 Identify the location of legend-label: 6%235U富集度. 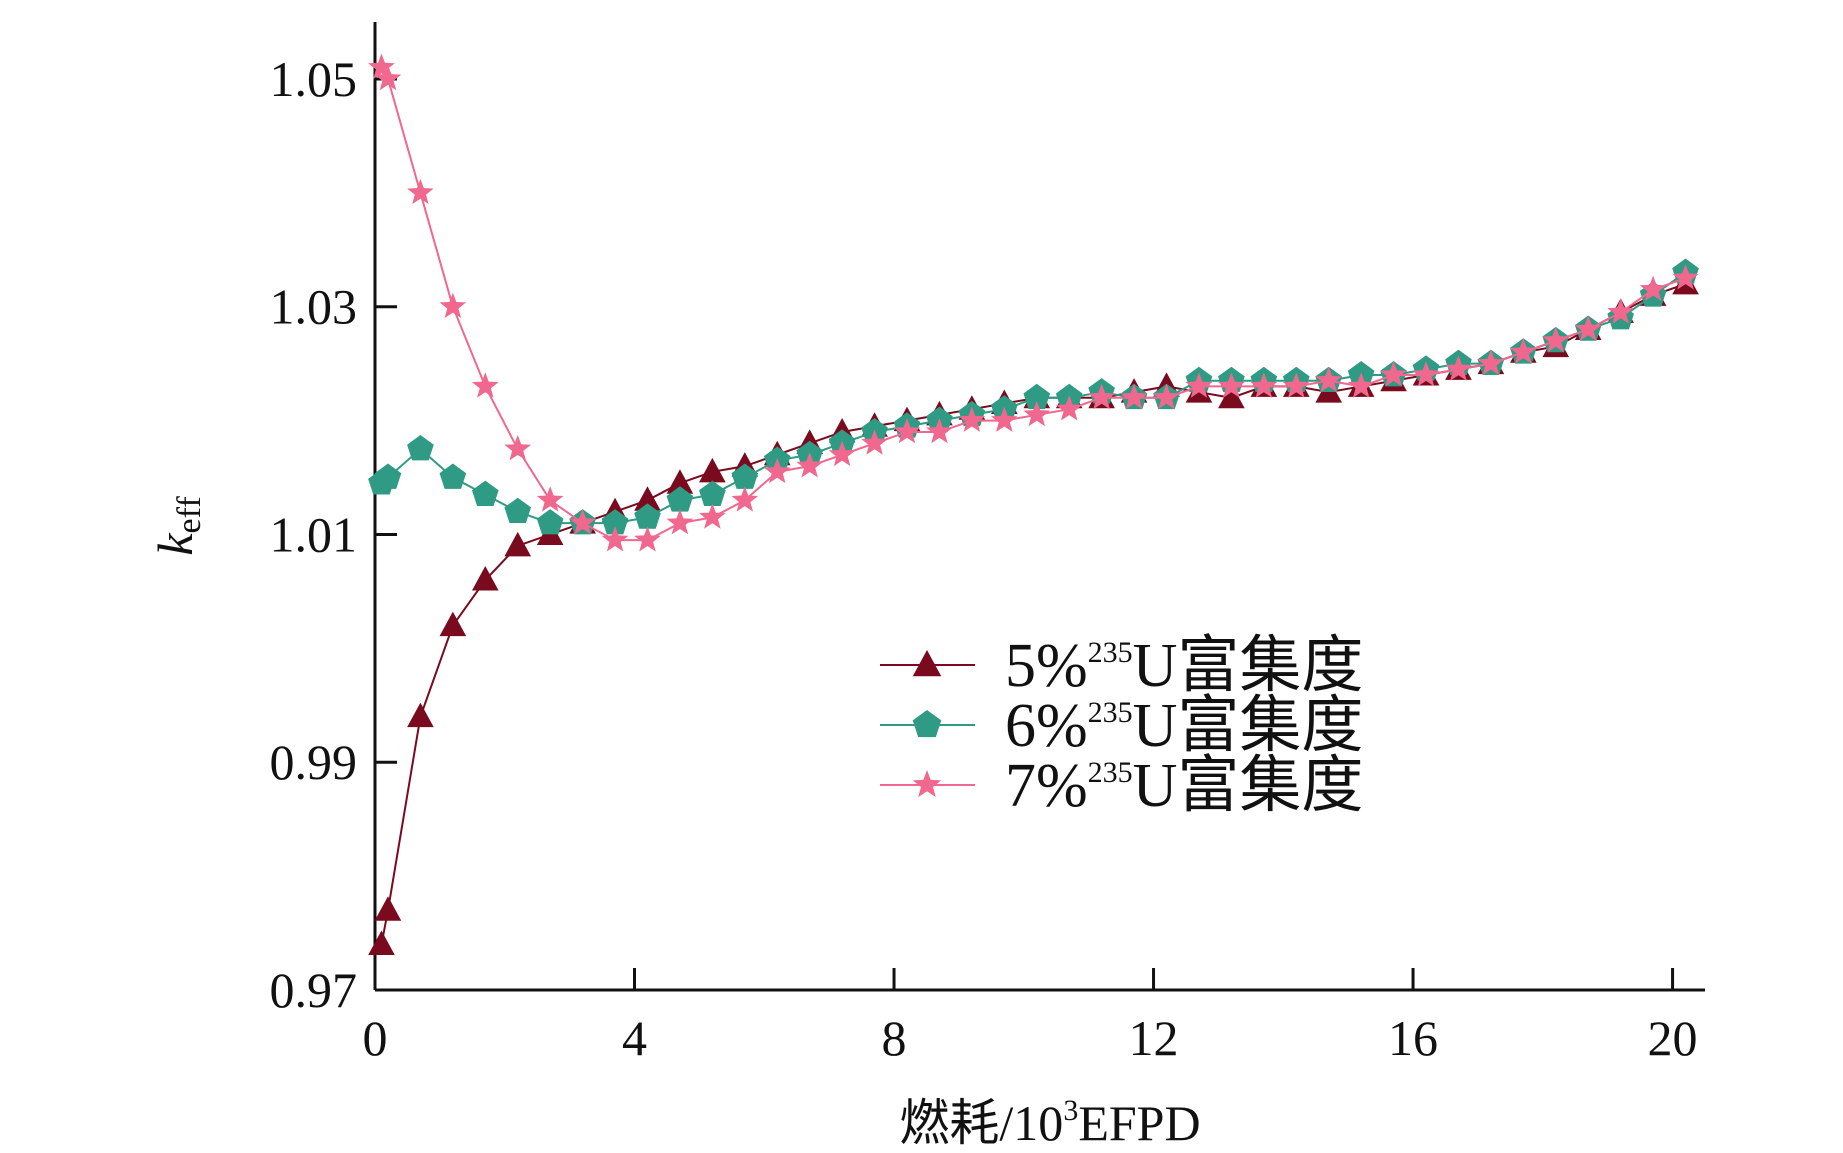
(1184, 726).